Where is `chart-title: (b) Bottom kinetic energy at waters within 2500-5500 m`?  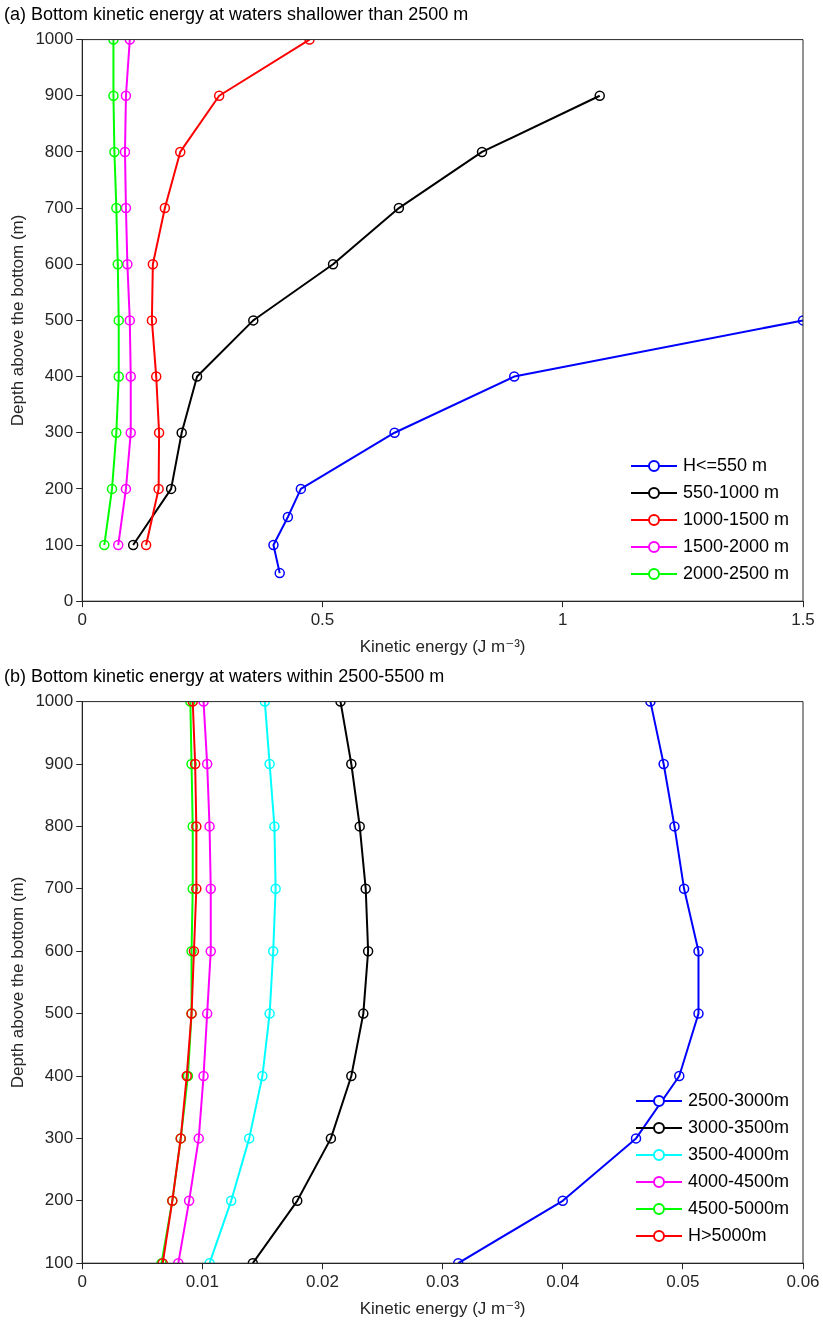 chart-title: (b) Bottom kinetic energy at waters within 2500-5500 m is located at coordinates (224, 675).